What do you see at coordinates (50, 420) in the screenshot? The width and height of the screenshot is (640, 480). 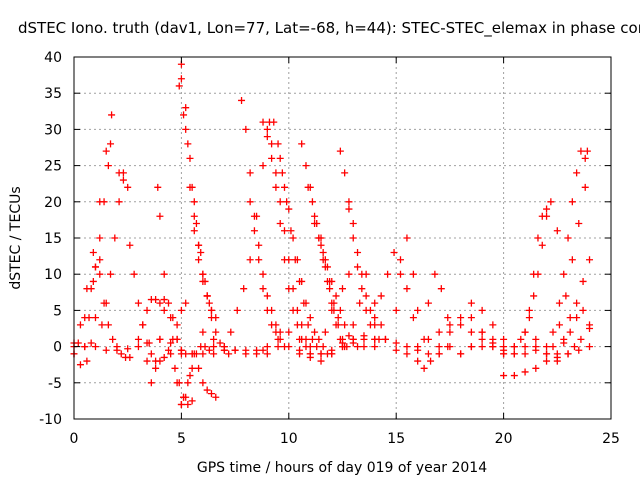 I see `y-tick-label: -10` at bounding box center [50, 420].